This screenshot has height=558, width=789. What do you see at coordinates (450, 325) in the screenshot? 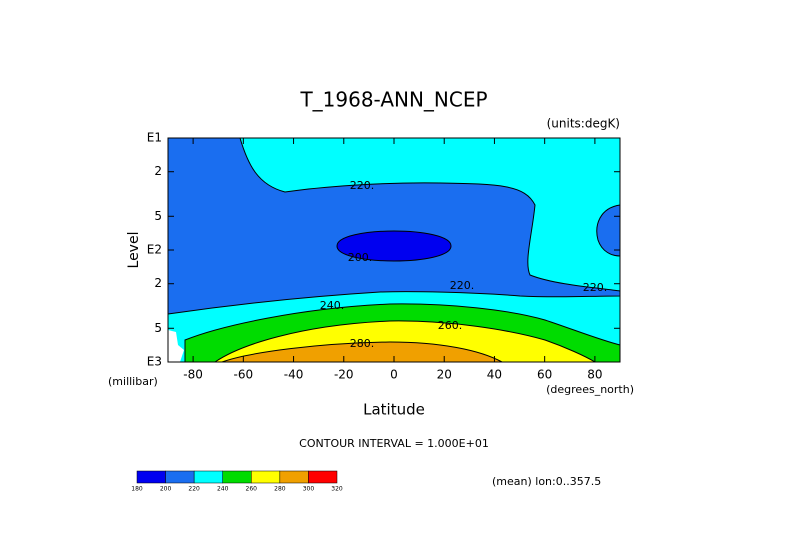
I see `contour-label: 260.` at bounding box center [450, 325].